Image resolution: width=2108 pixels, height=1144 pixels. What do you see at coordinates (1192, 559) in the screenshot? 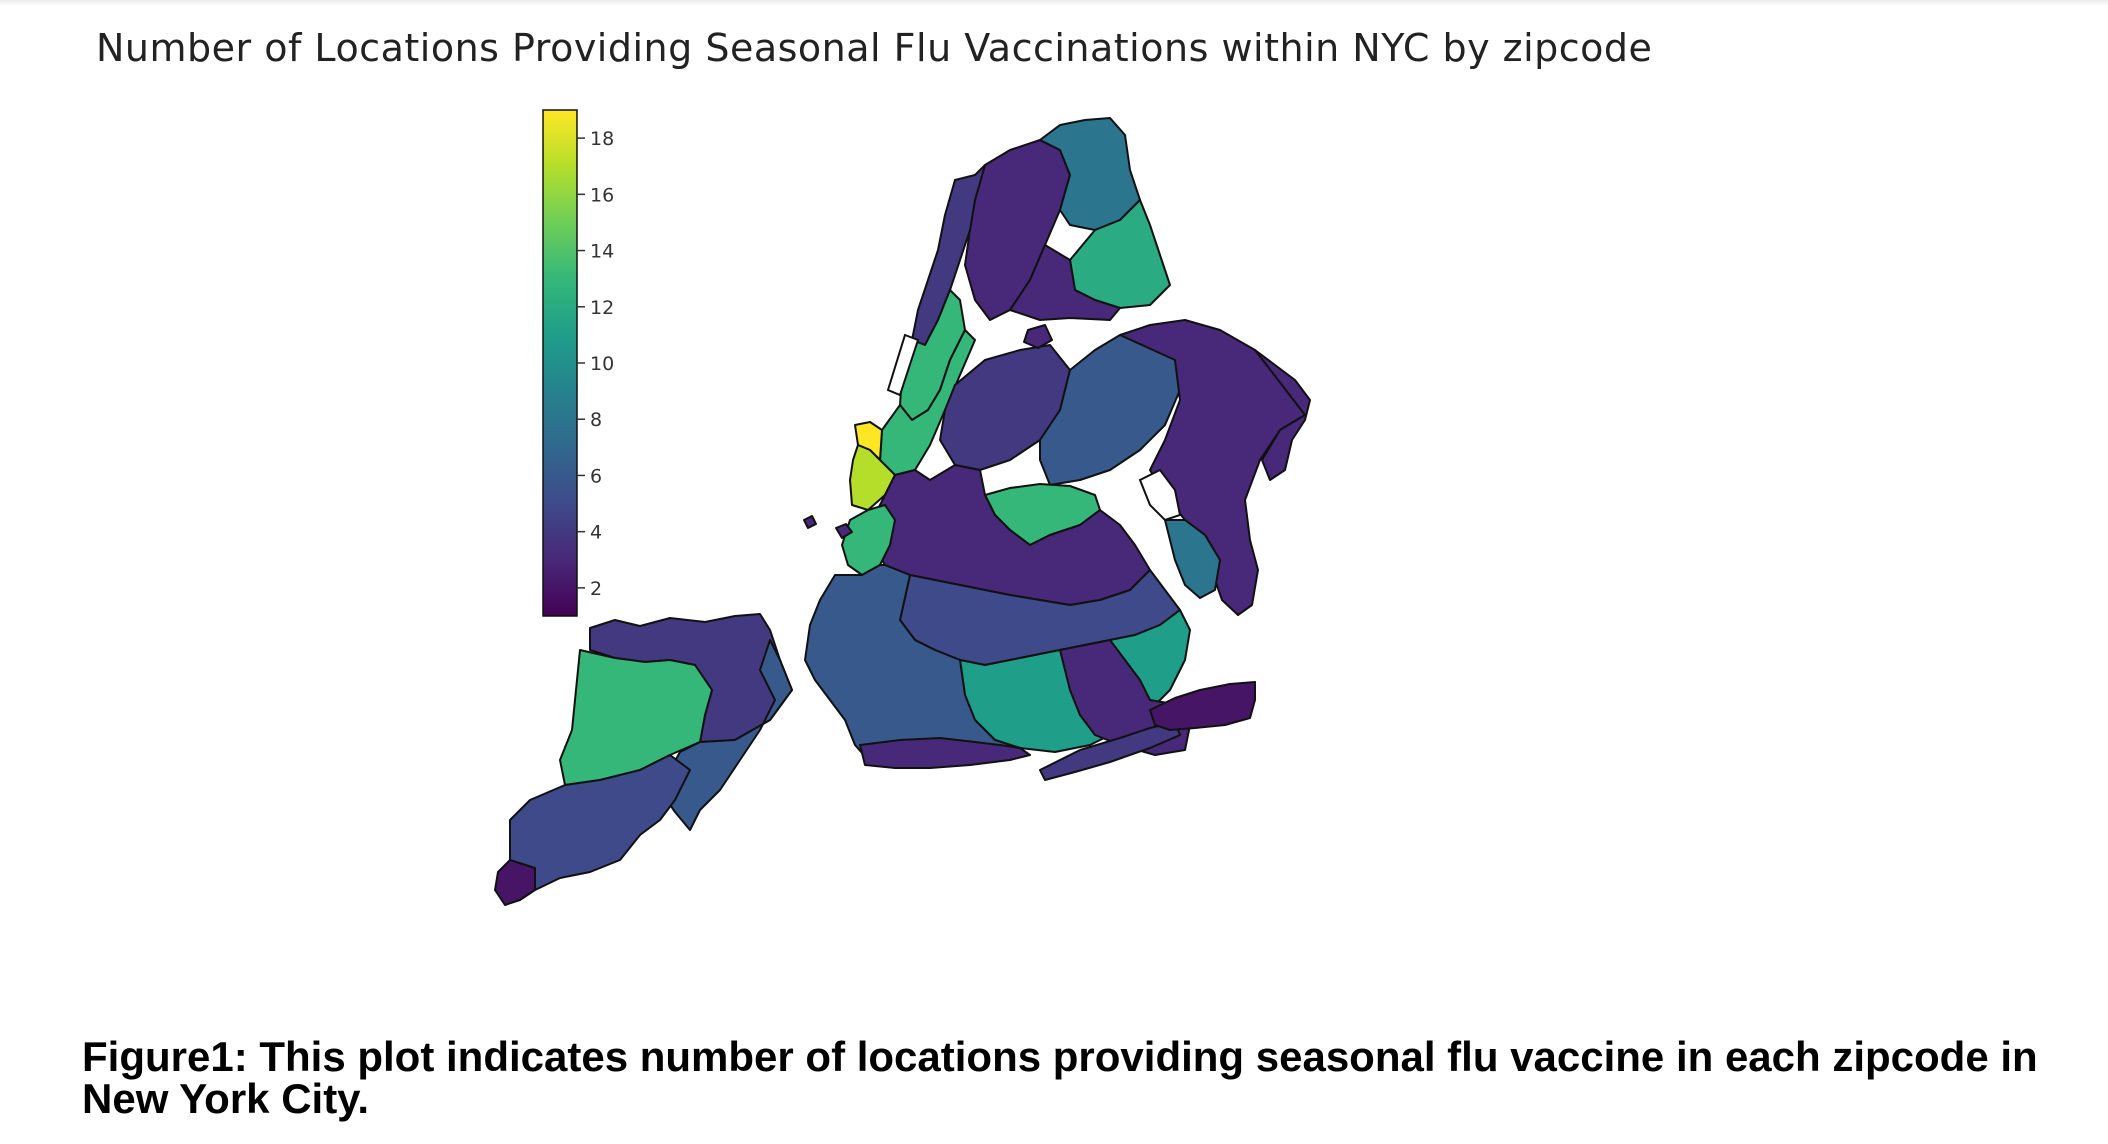
I see `region-queens-jamaica` at bounding box center [1192, 559].